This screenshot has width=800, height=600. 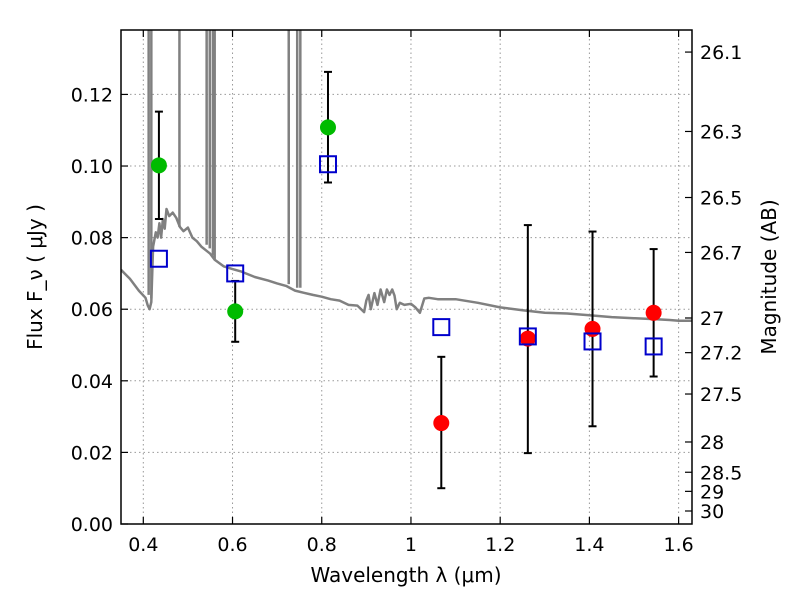 I want to click on x-axis-title: Wavelength λ (μm), so click(x=405, y=575).